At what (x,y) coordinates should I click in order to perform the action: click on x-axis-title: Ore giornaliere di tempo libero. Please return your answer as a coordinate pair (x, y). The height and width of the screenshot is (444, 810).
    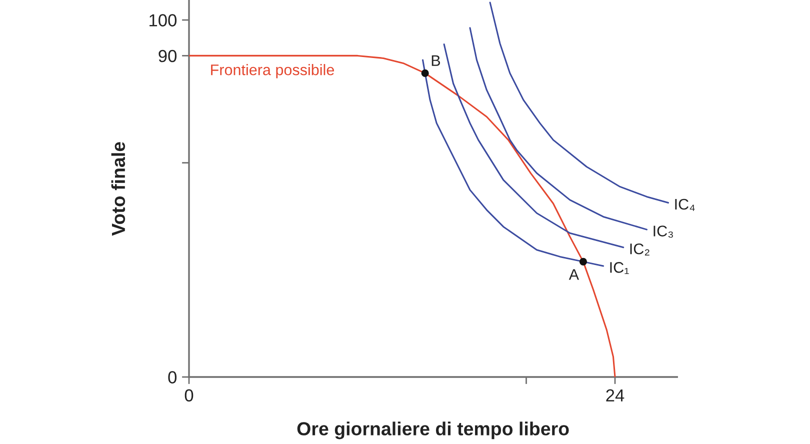
    Looking at the image, I should click on (433, 431).